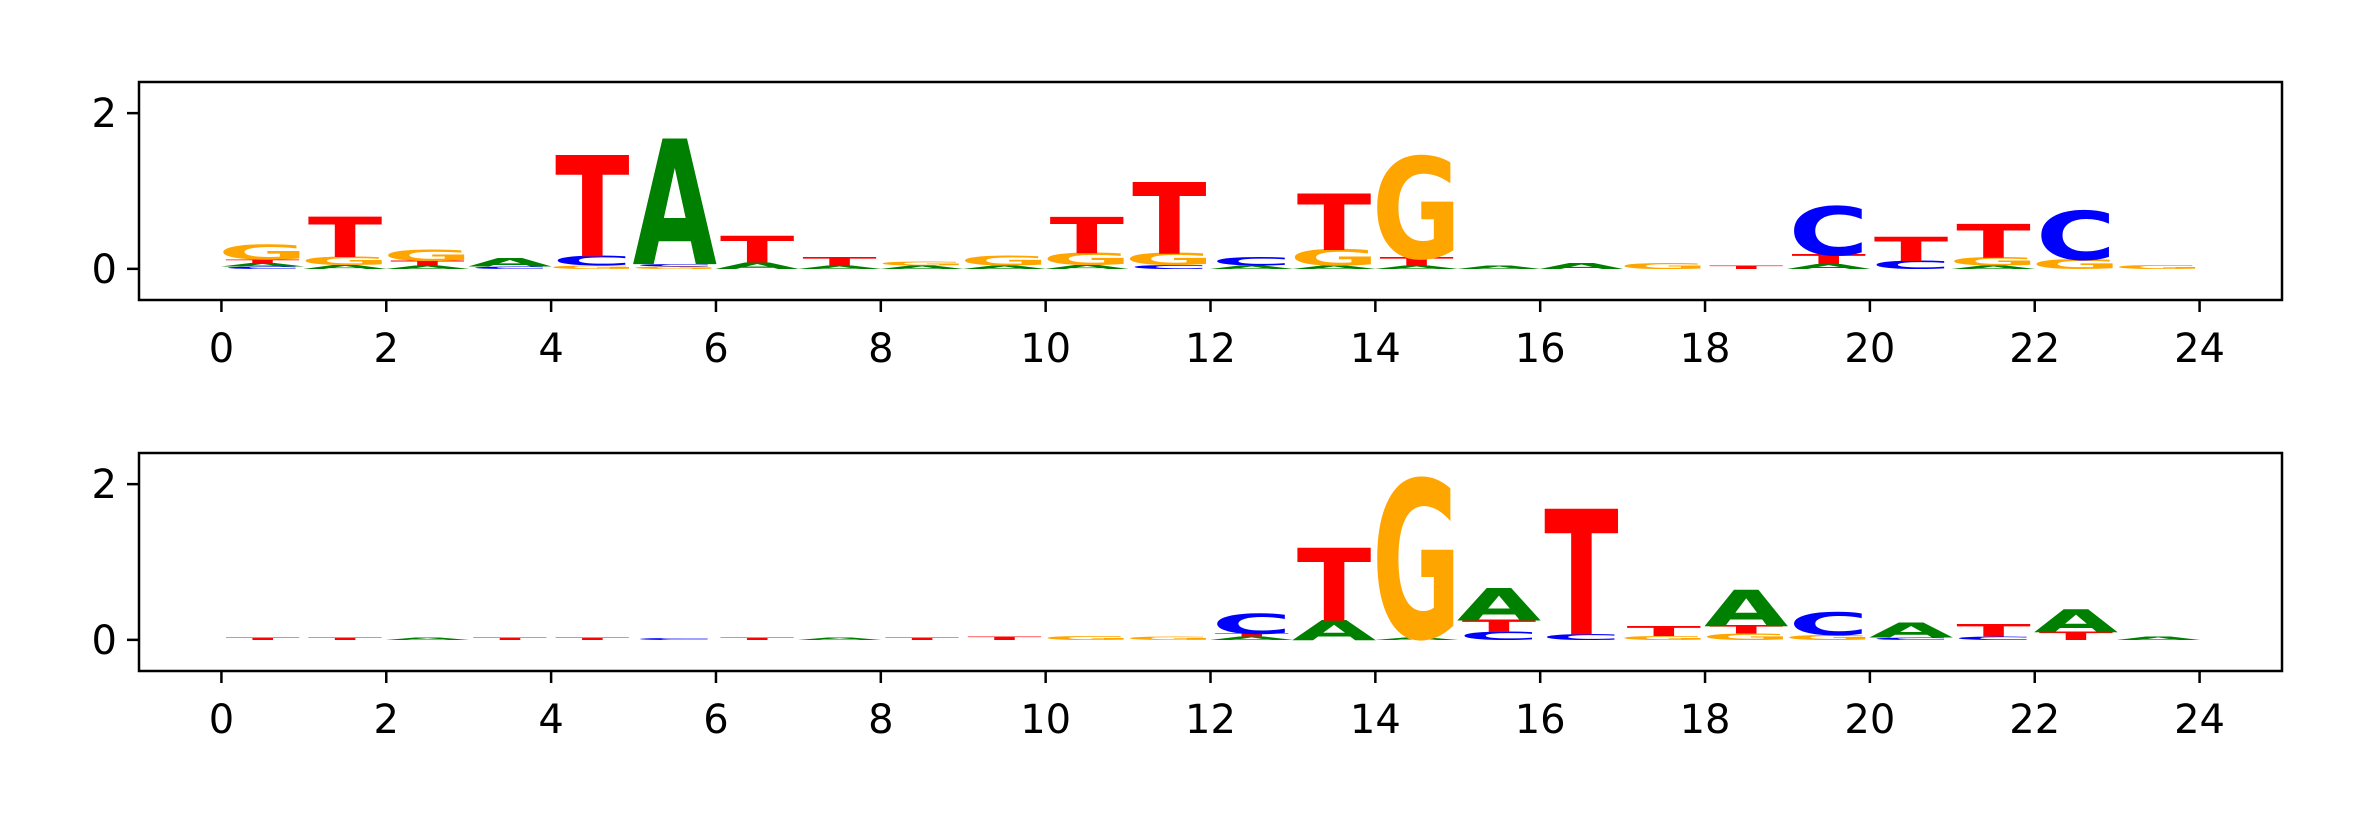 This screenshot has width=2362, height=826. Describe the element at coordinates (1087, 267) in the screenshot. I see `logo-letter-A-pos-10: A` at that location.